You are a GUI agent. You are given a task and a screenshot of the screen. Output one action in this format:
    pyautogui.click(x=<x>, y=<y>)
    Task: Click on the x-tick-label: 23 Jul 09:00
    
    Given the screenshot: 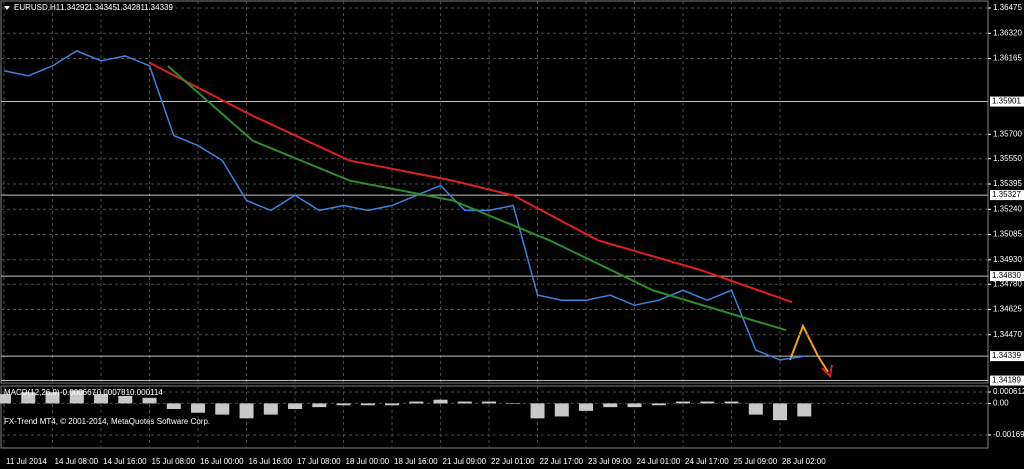 What is the action you would take?
    pyautogui.click(x=610, y=461)
    